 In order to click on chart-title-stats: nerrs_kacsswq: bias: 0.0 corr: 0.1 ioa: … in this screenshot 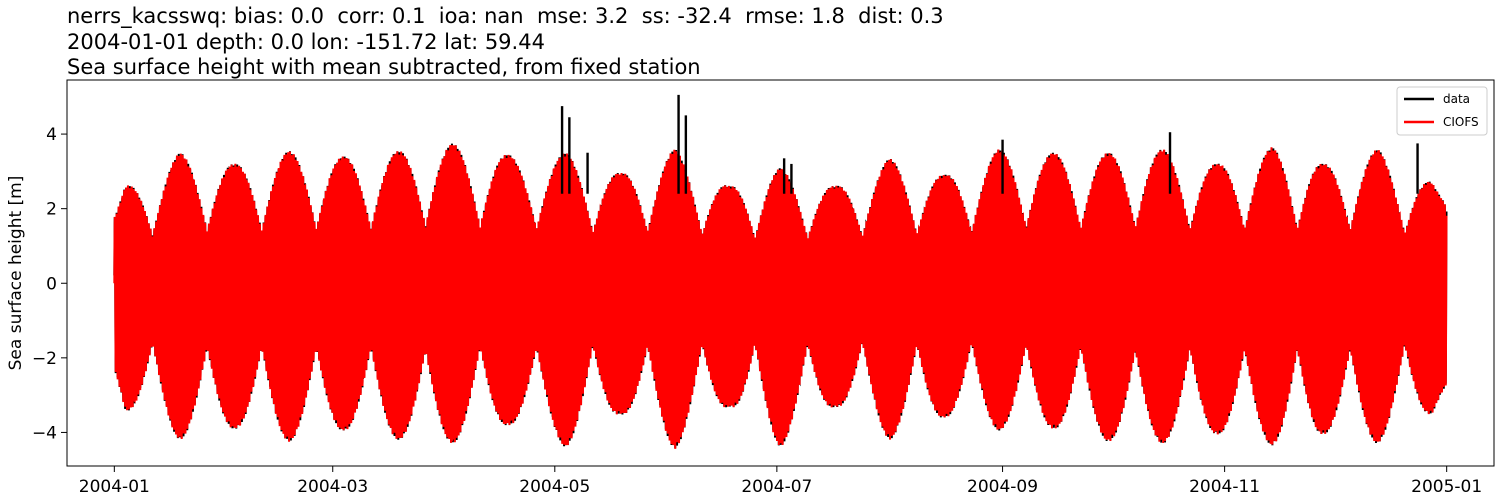, I will do `click(505, 16)`.